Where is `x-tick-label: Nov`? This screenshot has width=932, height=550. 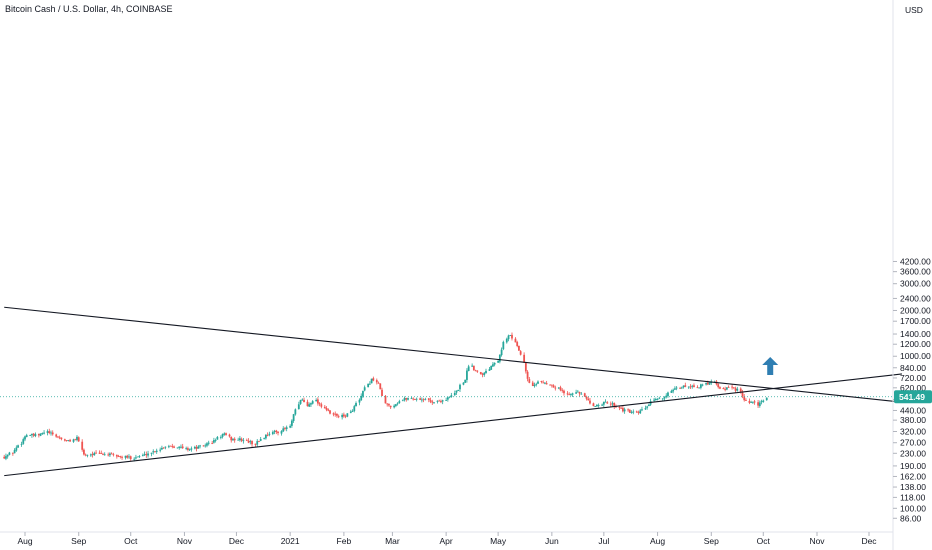
x-tick-label: Nov is located at coordinates (817, 541).